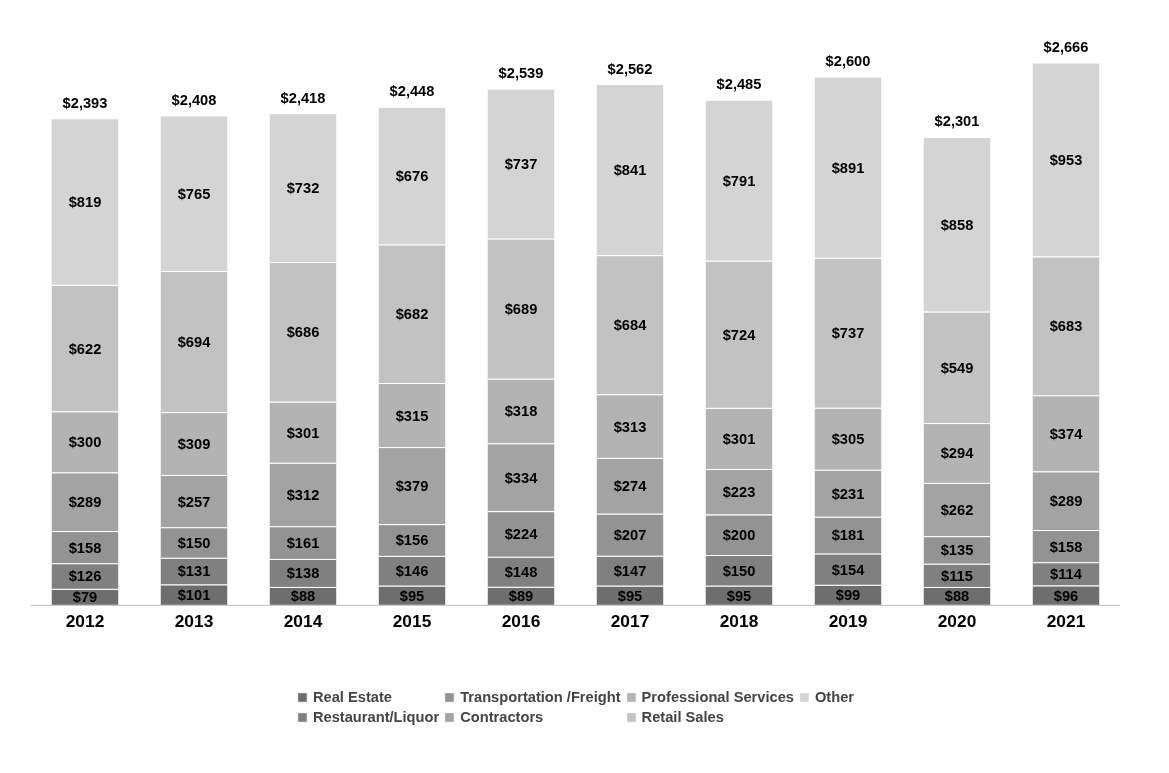 The height and width of the screenshot is (773, 1169). I want to click on data-label: $161, so click(303, 543).